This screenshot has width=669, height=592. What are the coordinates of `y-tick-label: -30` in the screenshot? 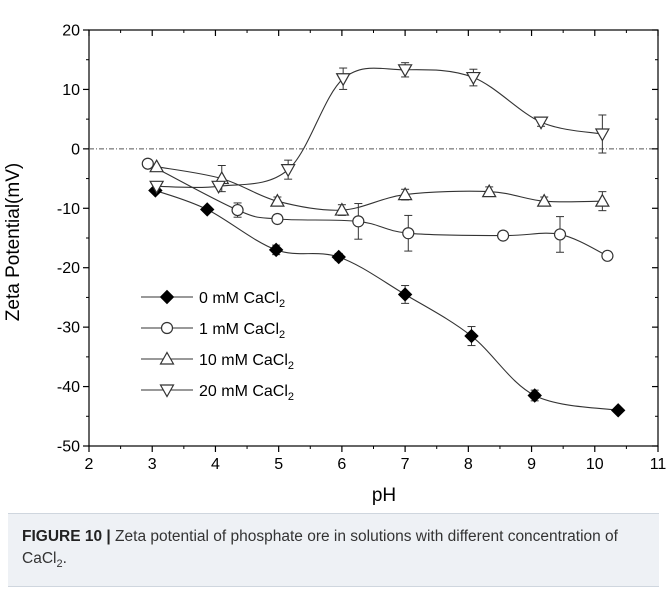 It's located at (68, 328).